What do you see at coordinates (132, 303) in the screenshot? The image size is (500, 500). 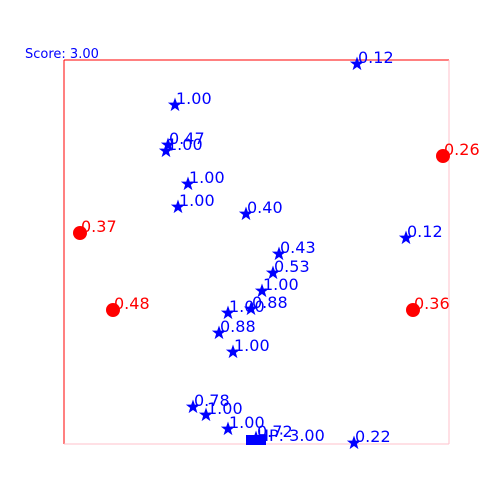 I see `hazard-value-label: 0.48` at bounding box center [132, 303].